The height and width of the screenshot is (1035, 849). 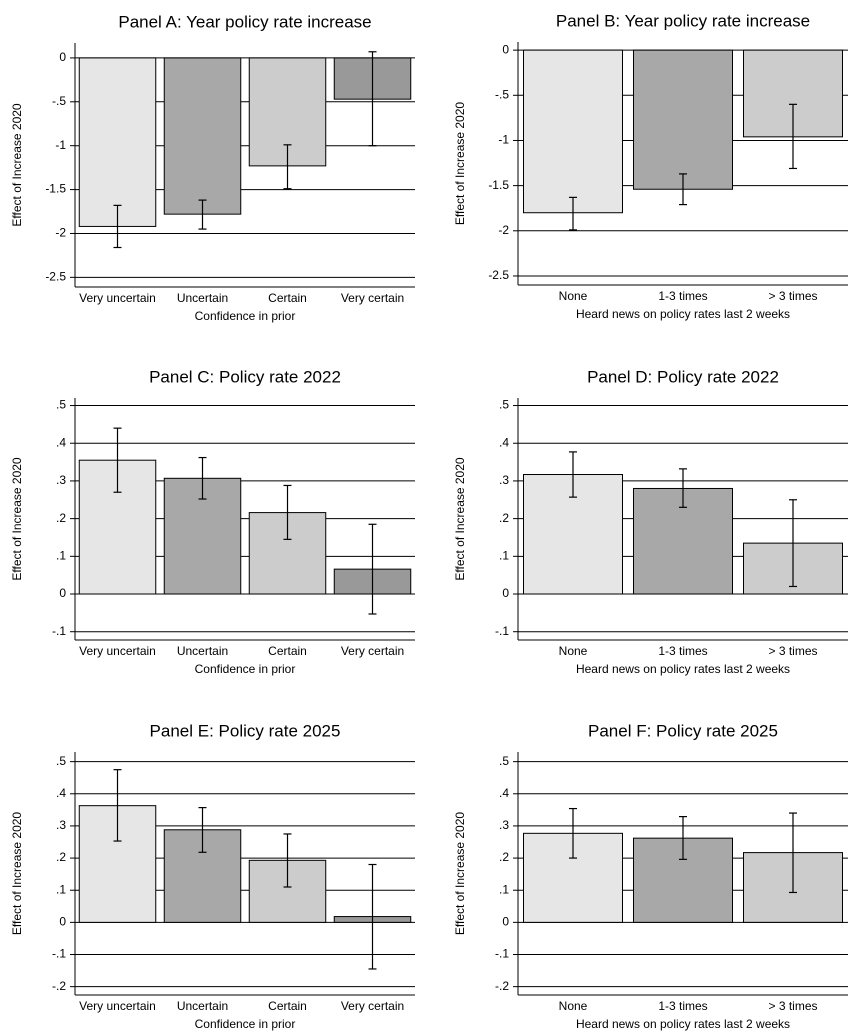 I want to click on panel-title: Panel E: Policy rate 2025, so click(x=245, y=730).